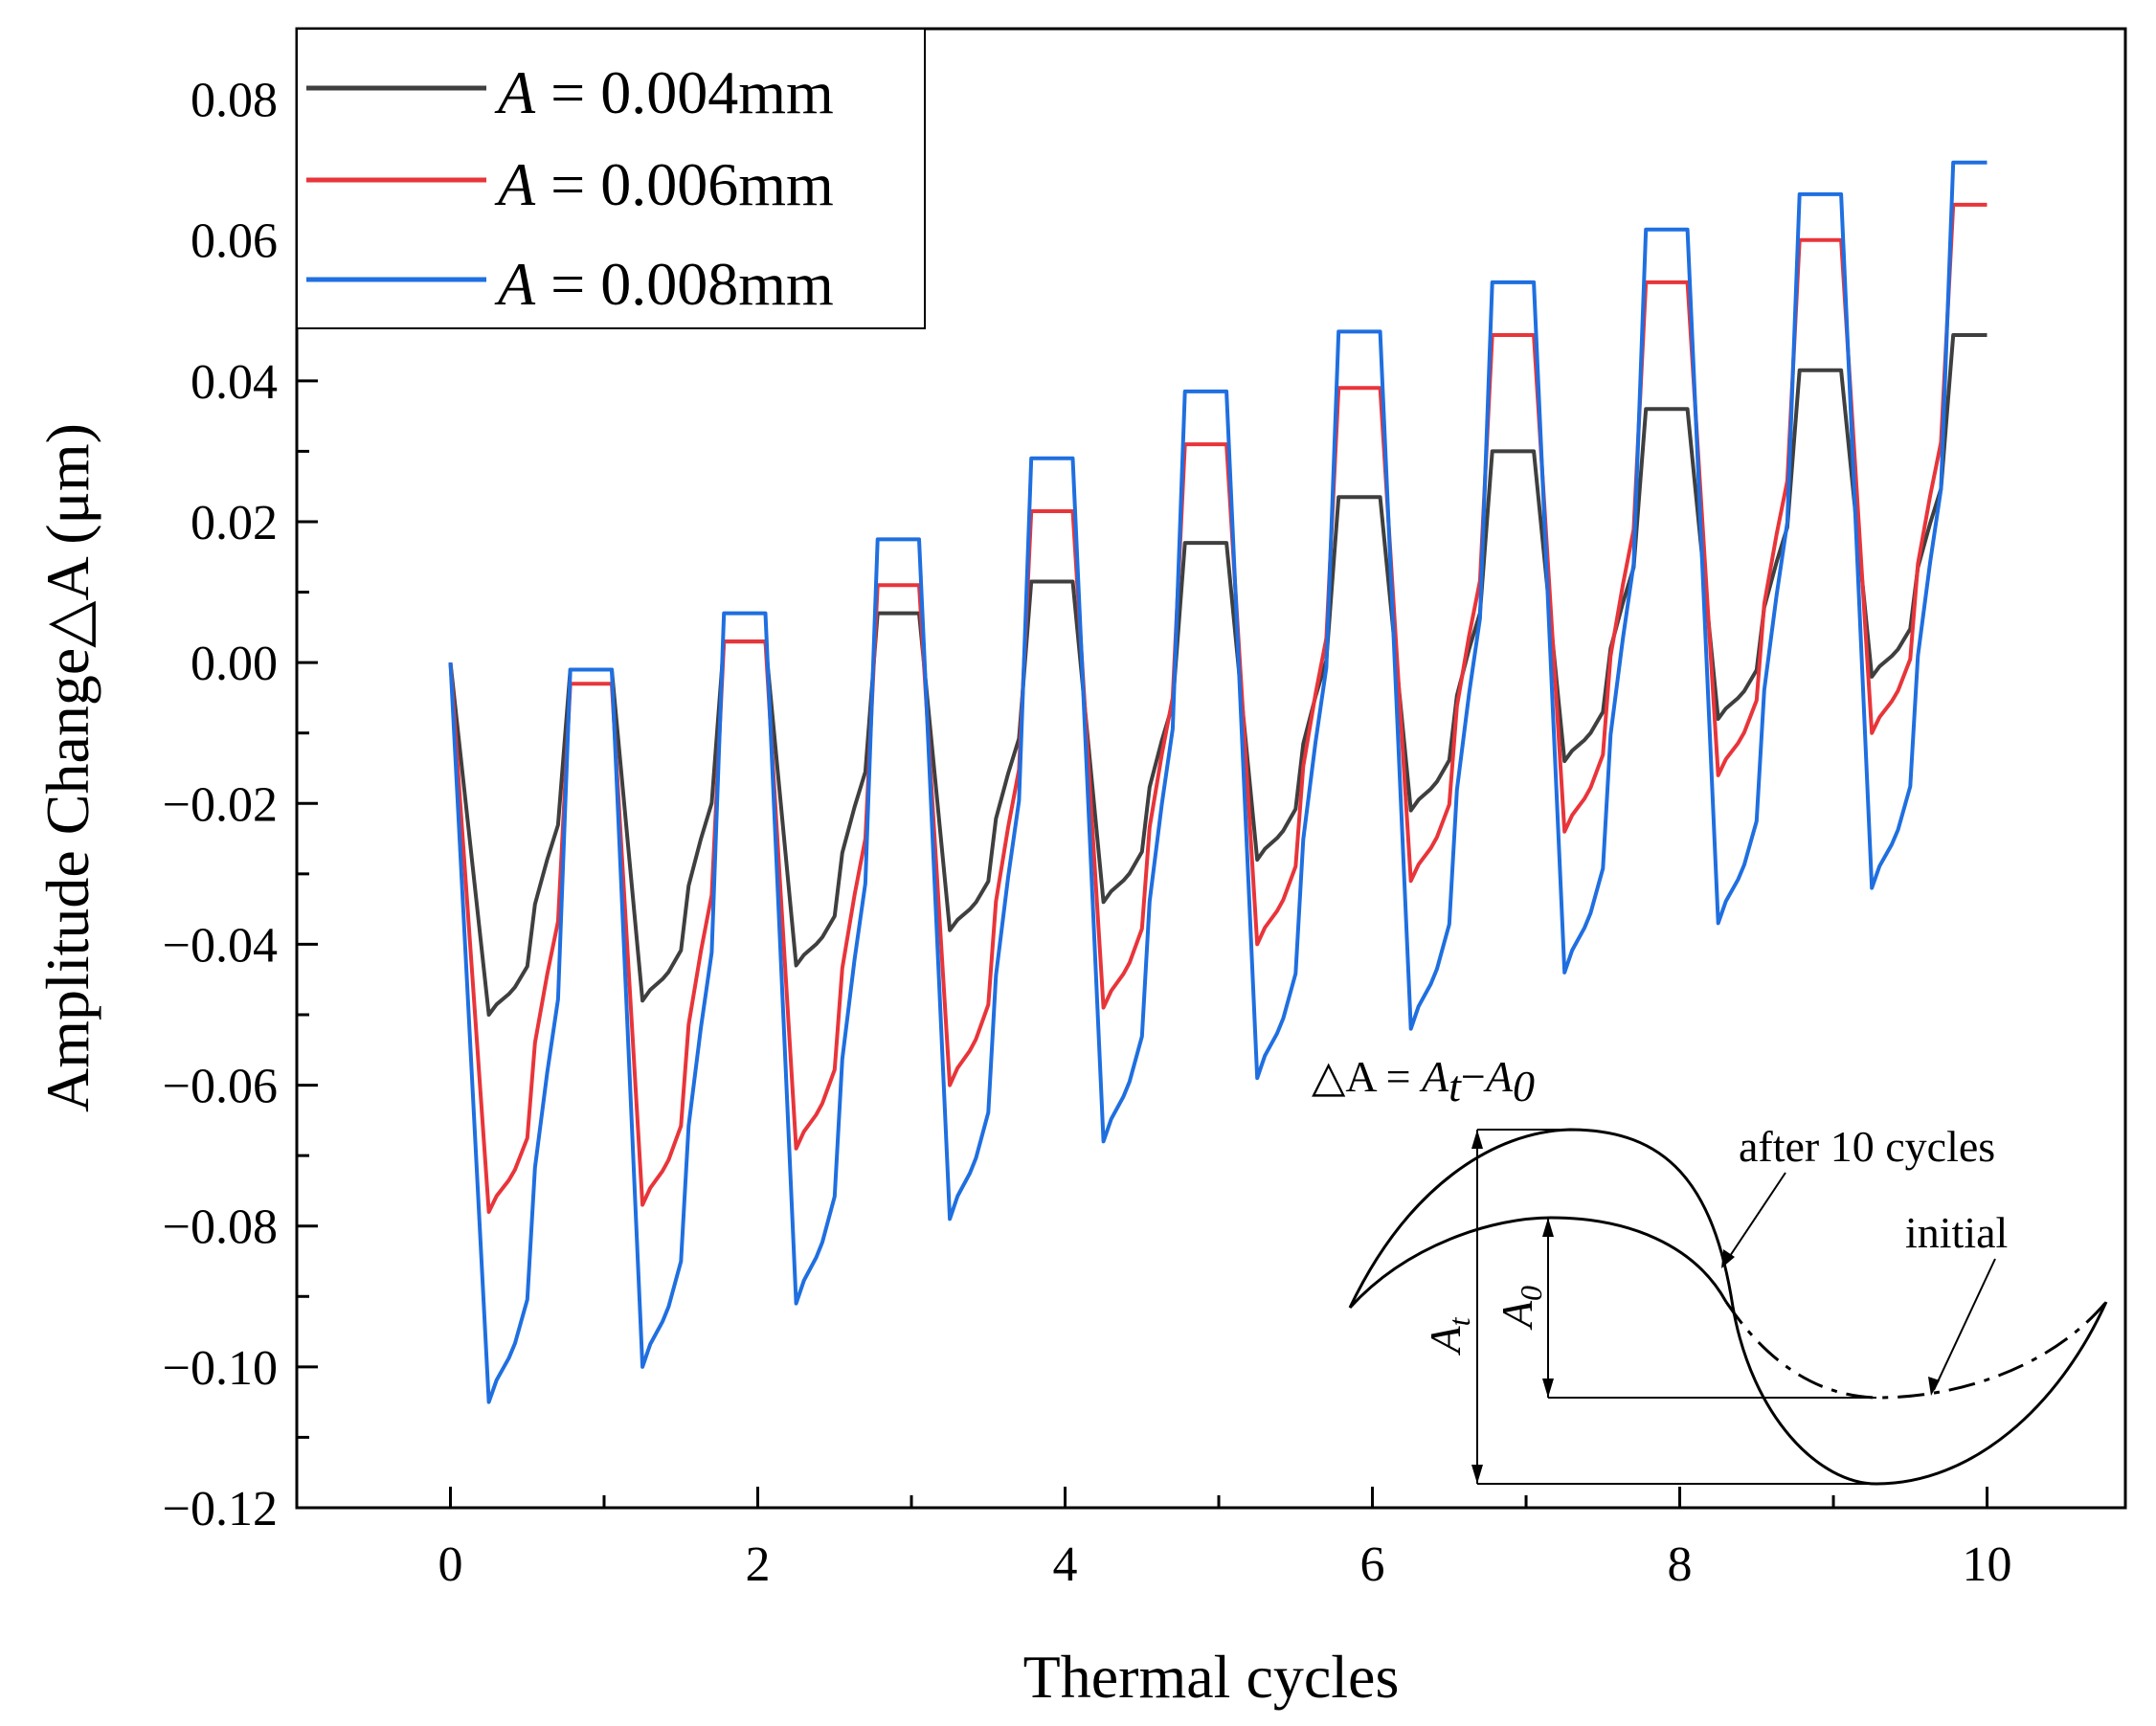  I want to click on x-tick-label: 4, so click(1066, 1565).